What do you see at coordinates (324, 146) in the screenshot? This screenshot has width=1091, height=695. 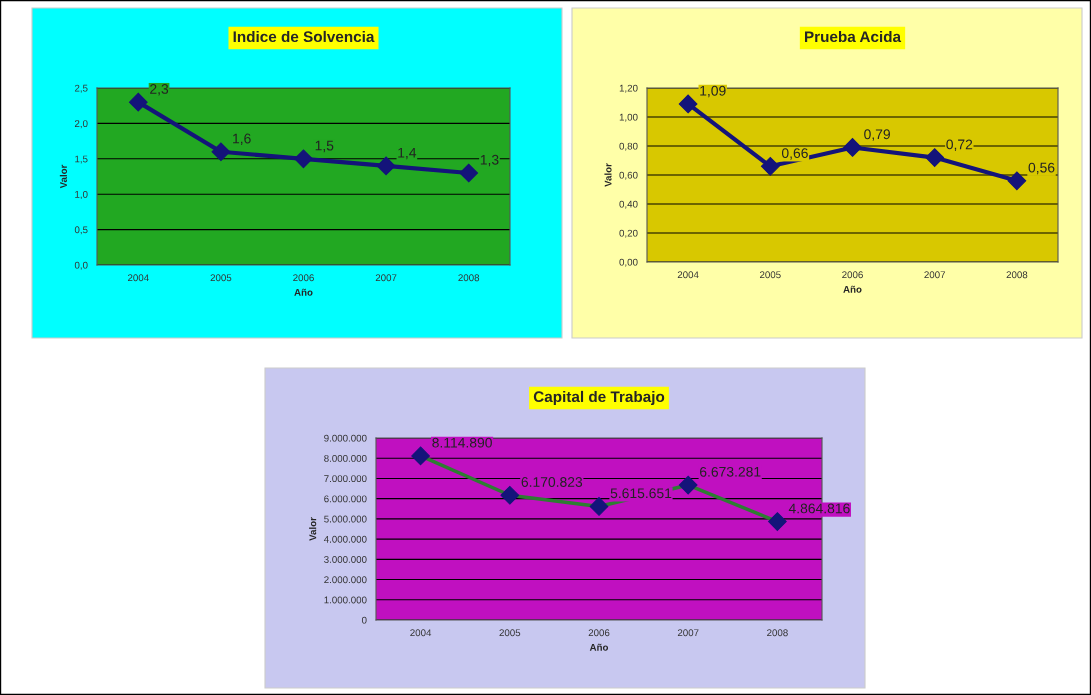 I see `data-label: 1,5` at bounding box center [324, 146].